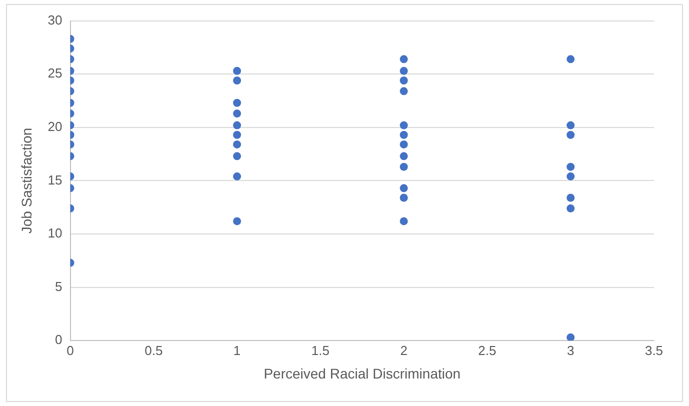  I want to click on x-tick-label: 0.5, so click(153, 350).